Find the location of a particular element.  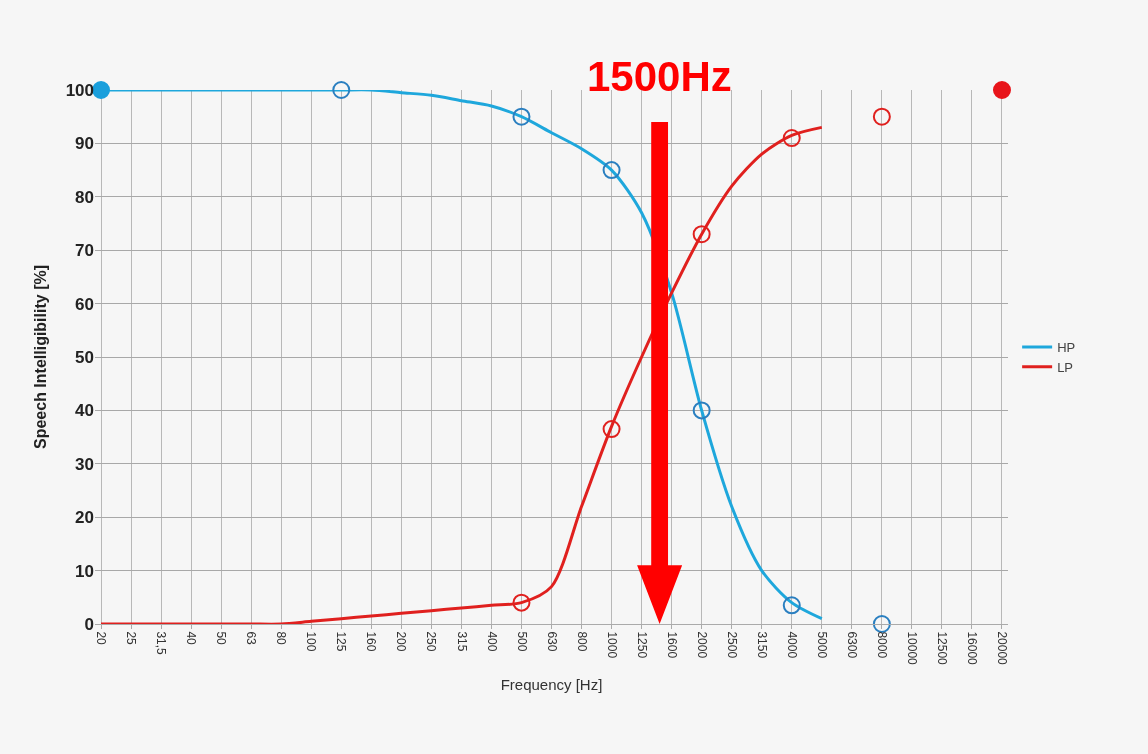

x-tick-label: 31,5 is located at coordinates (161, 643).